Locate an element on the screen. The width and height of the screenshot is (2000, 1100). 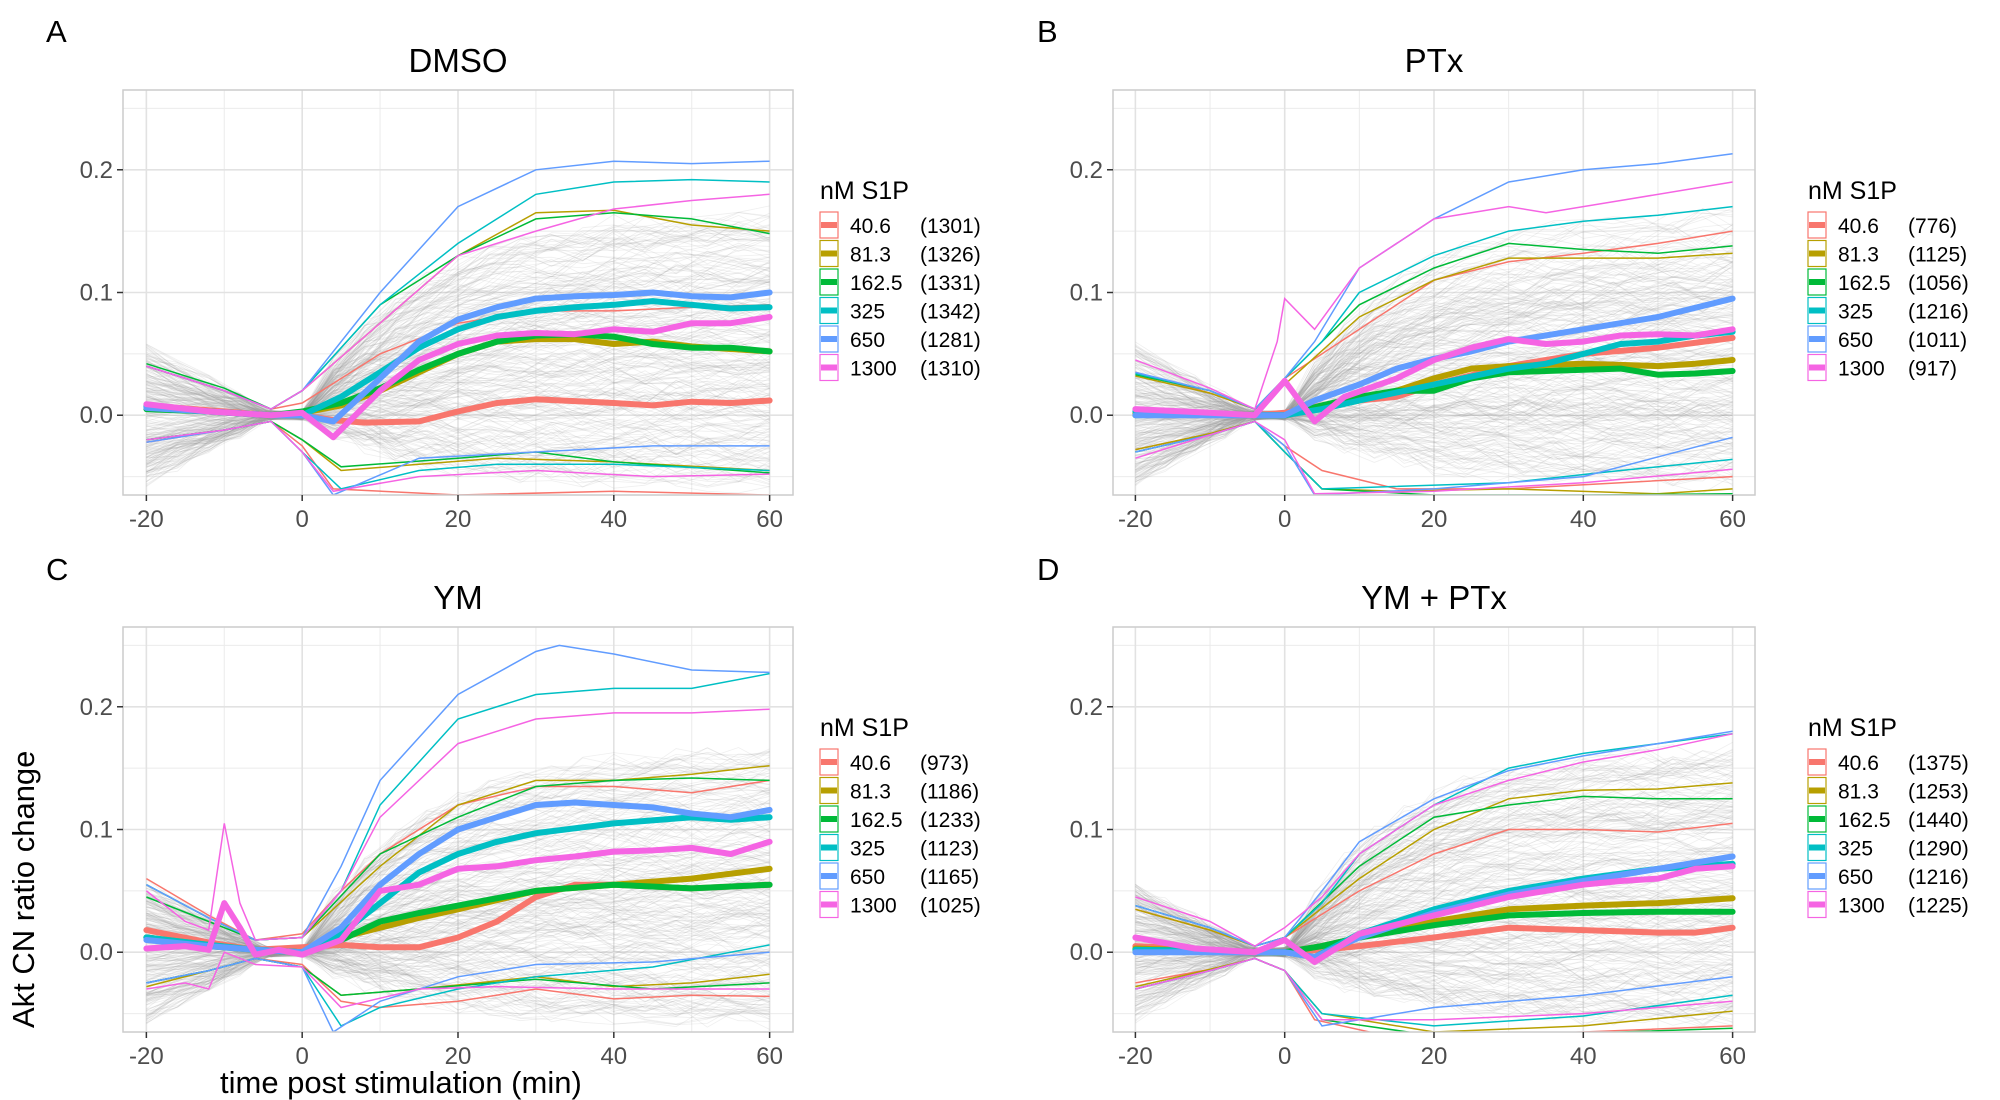
x-tick-label: 40 is located at coordinates (1583, 1056).